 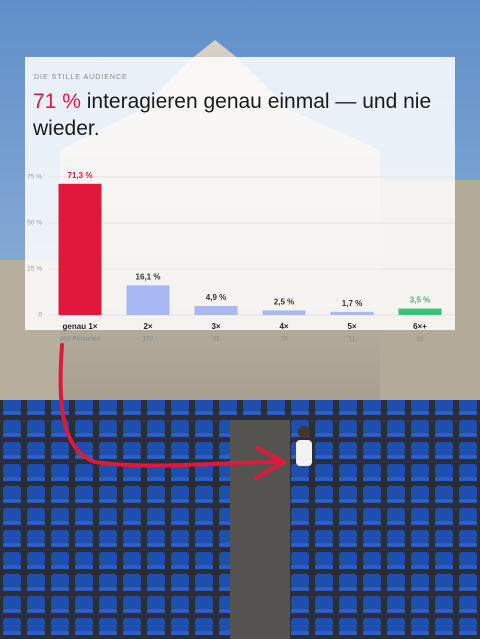 What do you see at coordinates (420, 326) in the screenshot?
I see `x-tick-label: 6×+` at bounding box center [420, 326].